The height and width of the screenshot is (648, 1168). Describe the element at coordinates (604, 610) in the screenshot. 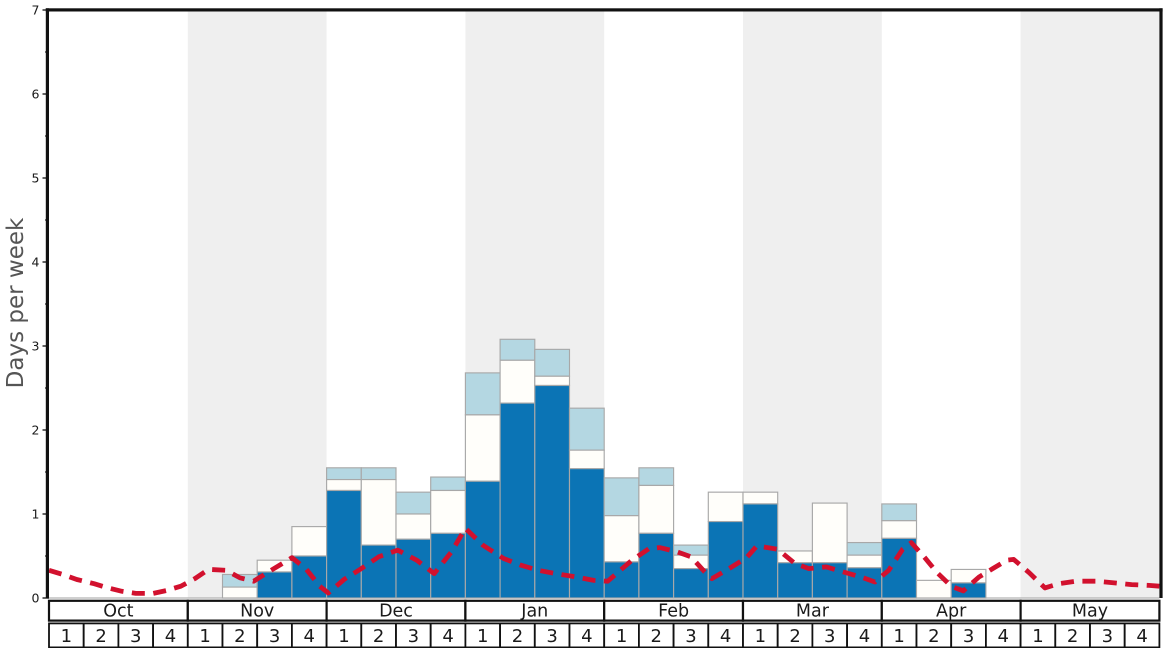

I see `month-labels-row: Oct Nov Dec Jan Feb Mar Apr May` at that location.